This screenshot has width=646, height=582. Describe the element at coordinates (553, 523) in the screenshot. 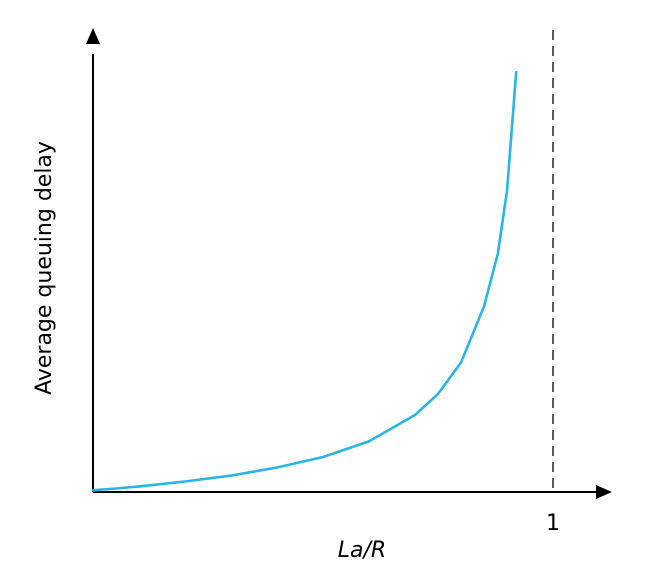

I see `x-tick-label: 1` at that location.